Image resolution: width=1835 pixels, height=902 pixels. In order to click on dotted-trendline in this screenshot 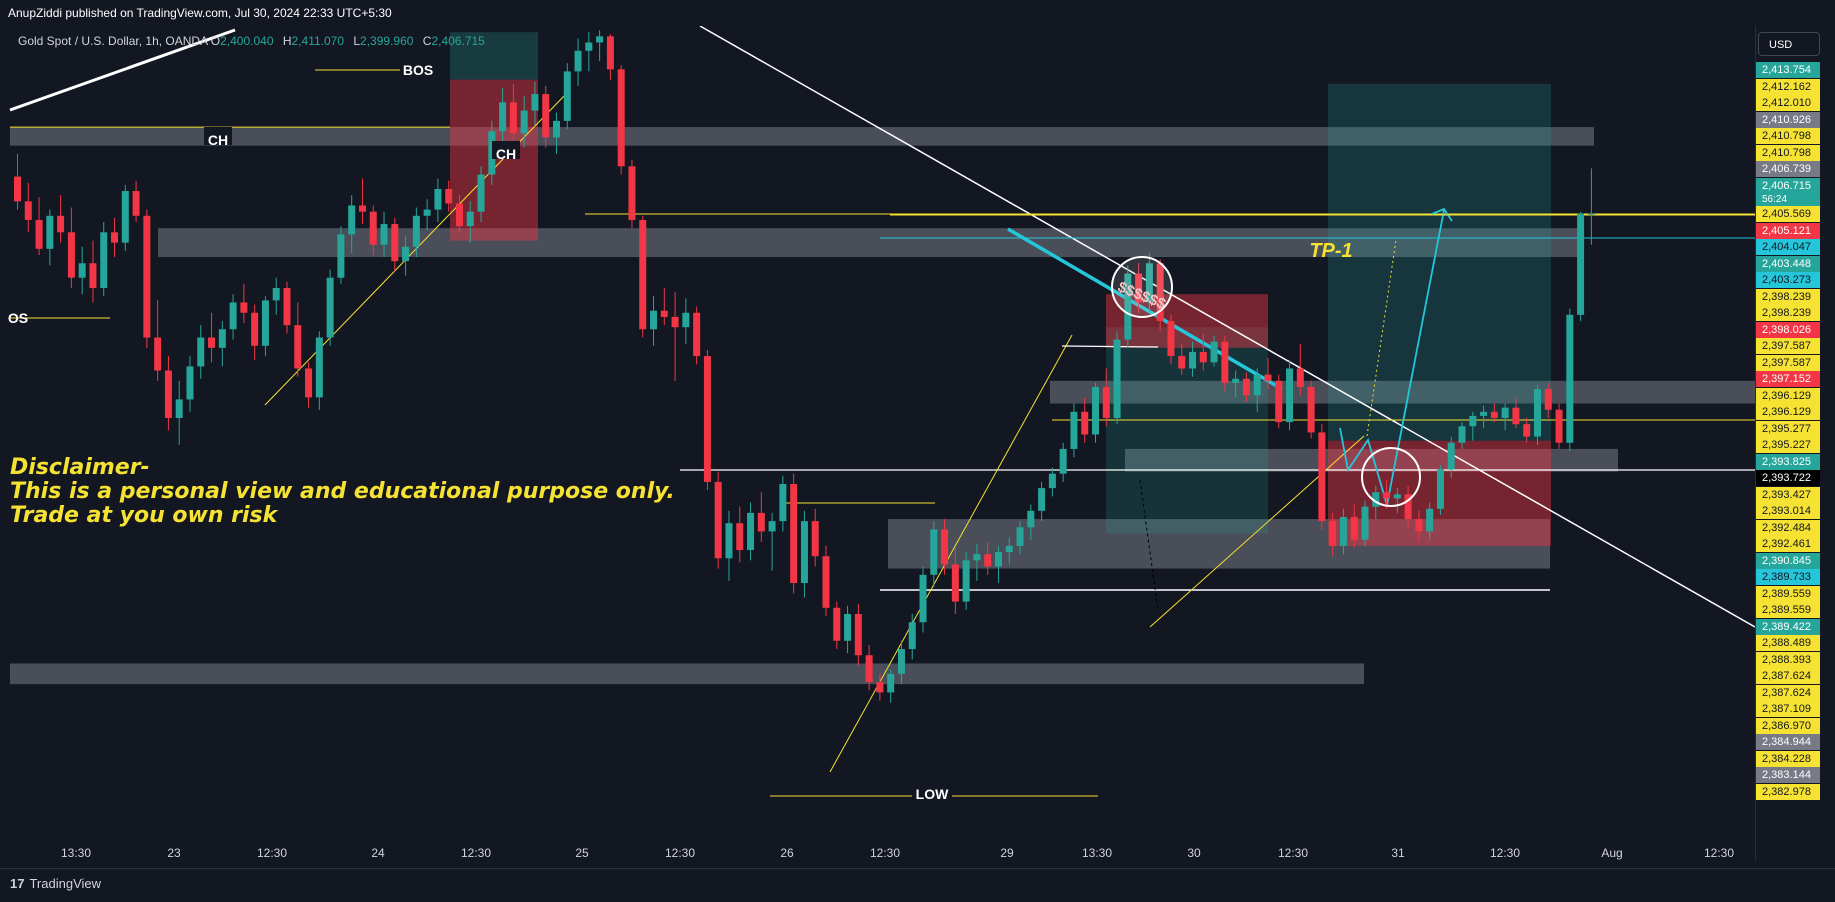, I will do `click(1381, 338)`.